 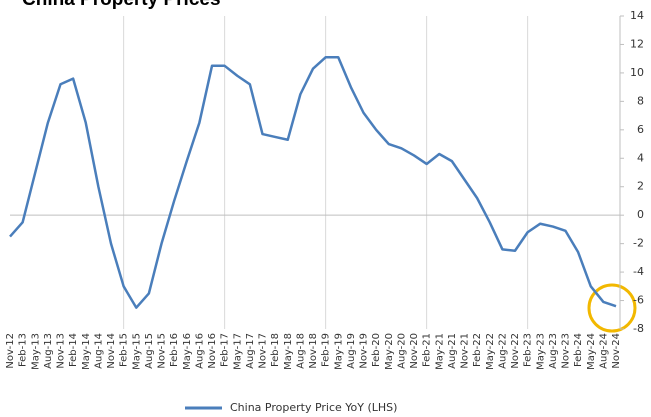 What do you see at coordinates (638, 328) in the screenshot?
I see `y-tick-label: -8` at bounding box center [638, 328].